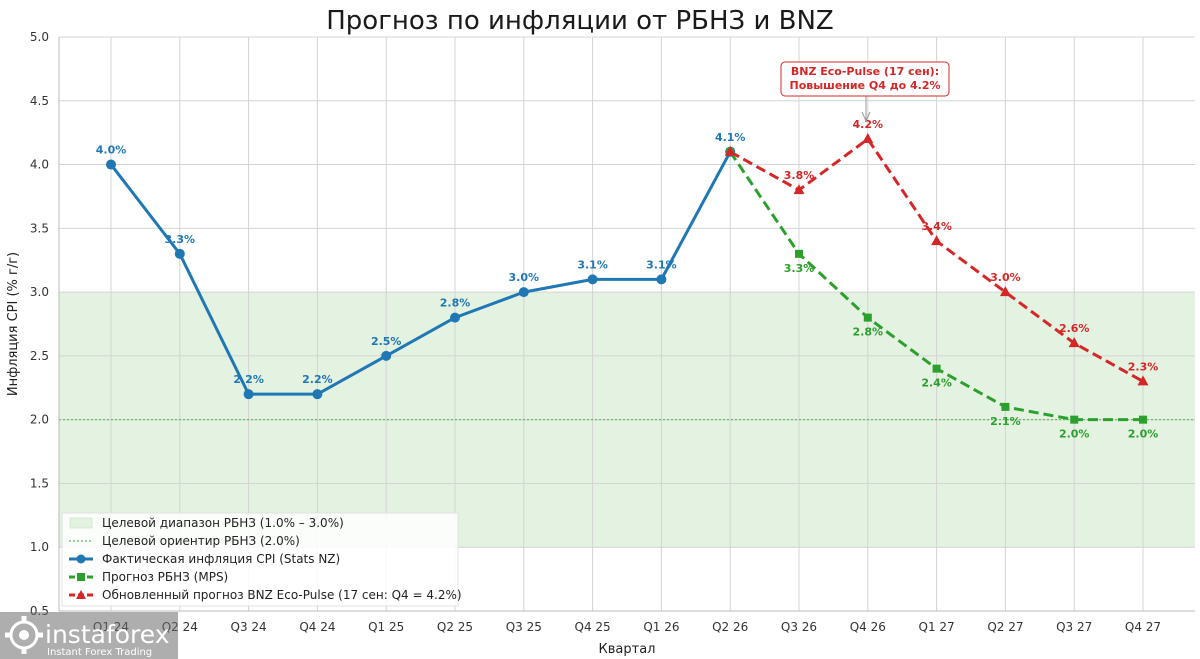 This screenshot has height=659, width=1200. Describe the element at coordinates (386, 341) in the screenshot. I see `data-label: 2.5%` at that location.